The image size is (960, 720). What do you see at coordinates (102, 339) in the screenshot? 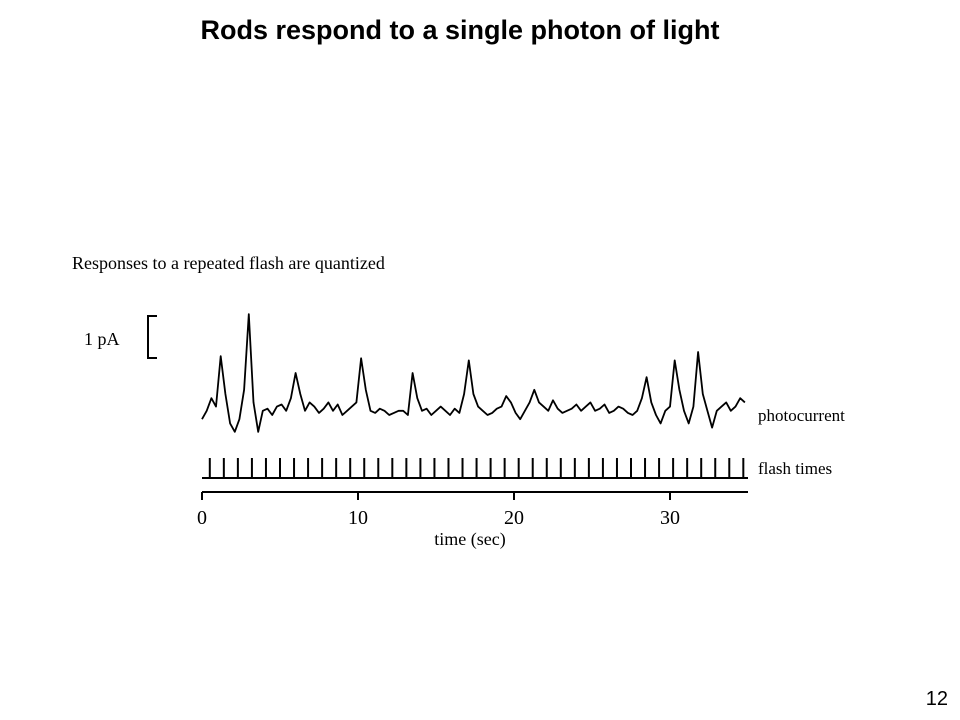
I see `scale-bar-label: 1 pA` at bounding box center [102, 339].